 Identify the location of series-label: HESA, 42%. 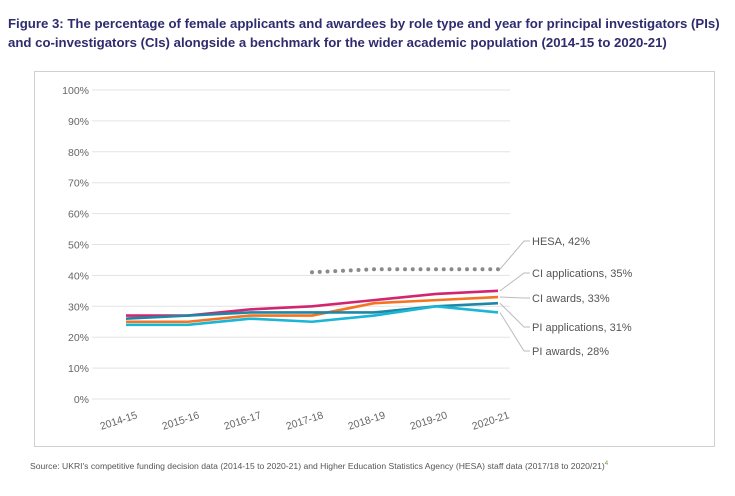
(561, 242).